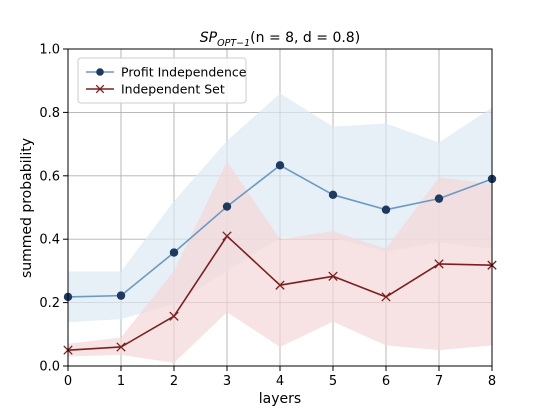  Describe the element at coordinates (100, 89) in the screenshot. I see `legend-marker-independent-set` at that location.